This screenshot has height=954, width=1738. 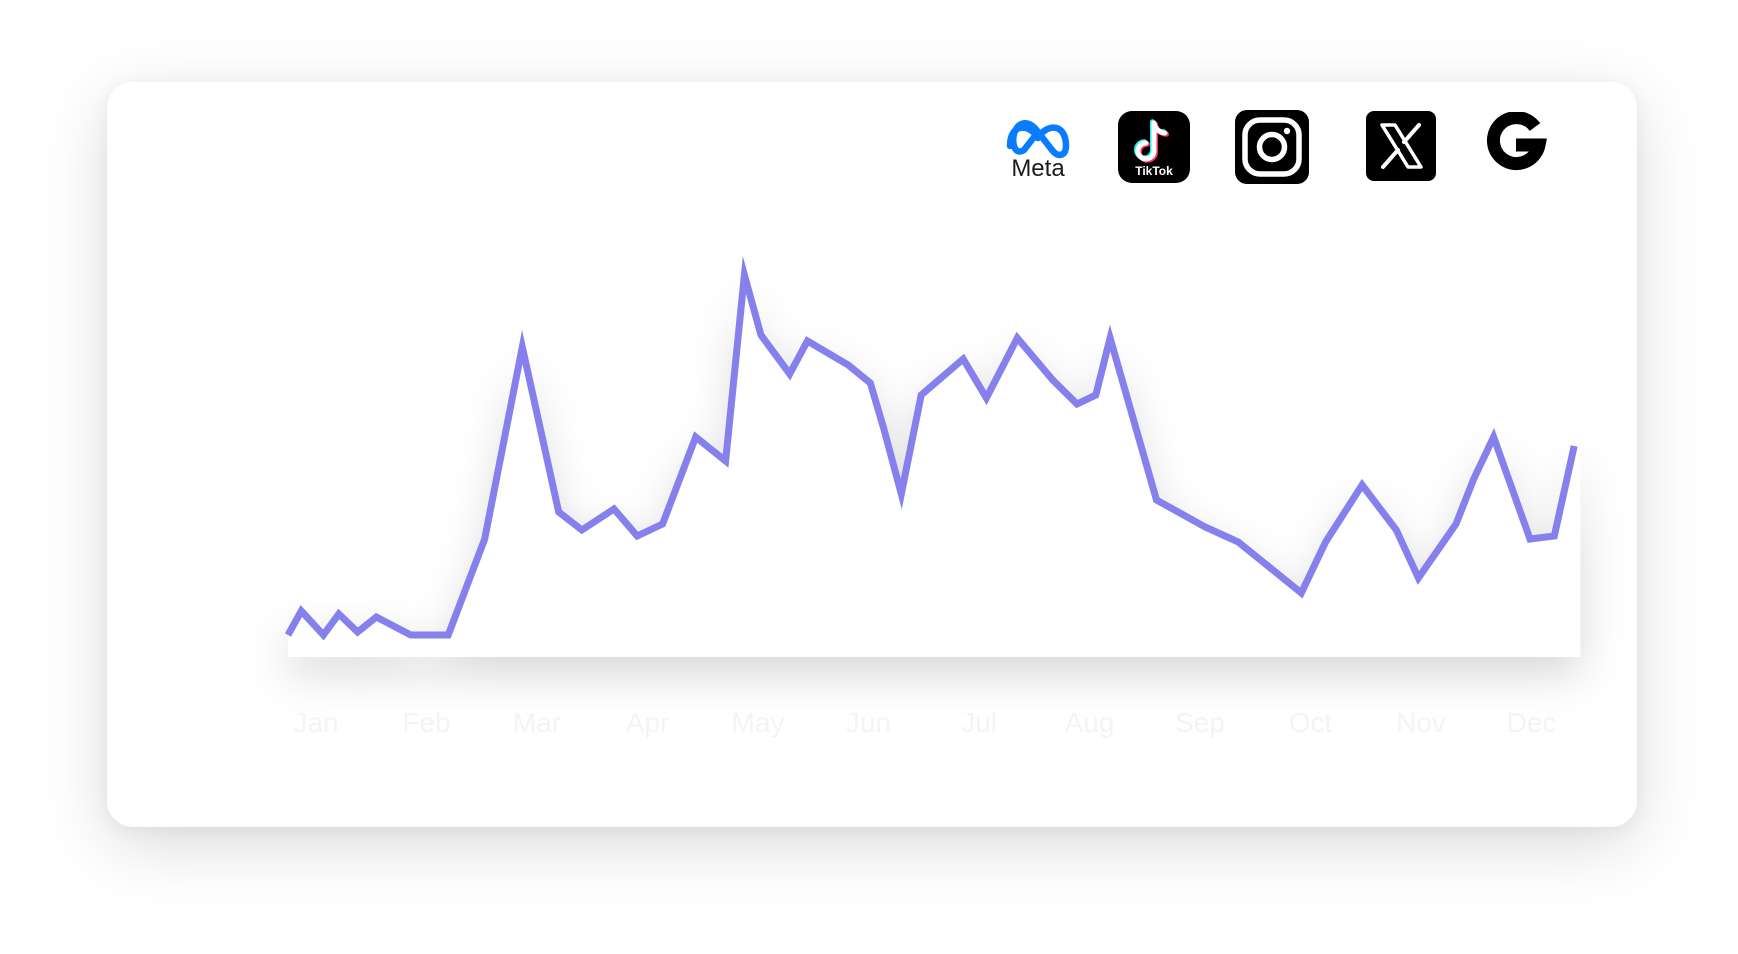 What do you see at coordinates (1154, 171) in the screenshot?
I see `tiktok-logo-label: TikTok` at bounding box center [1154, 171].